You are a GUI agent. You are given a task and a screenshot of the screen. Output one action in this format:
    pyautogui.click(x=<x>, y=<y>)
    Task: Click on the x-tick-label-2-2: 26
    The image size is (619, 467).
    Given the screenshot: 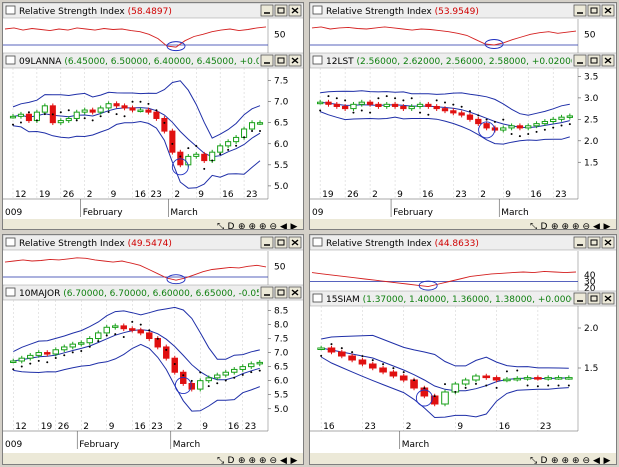 What is the action you would take?
    pyautogui.click(x=64, y=427)
    